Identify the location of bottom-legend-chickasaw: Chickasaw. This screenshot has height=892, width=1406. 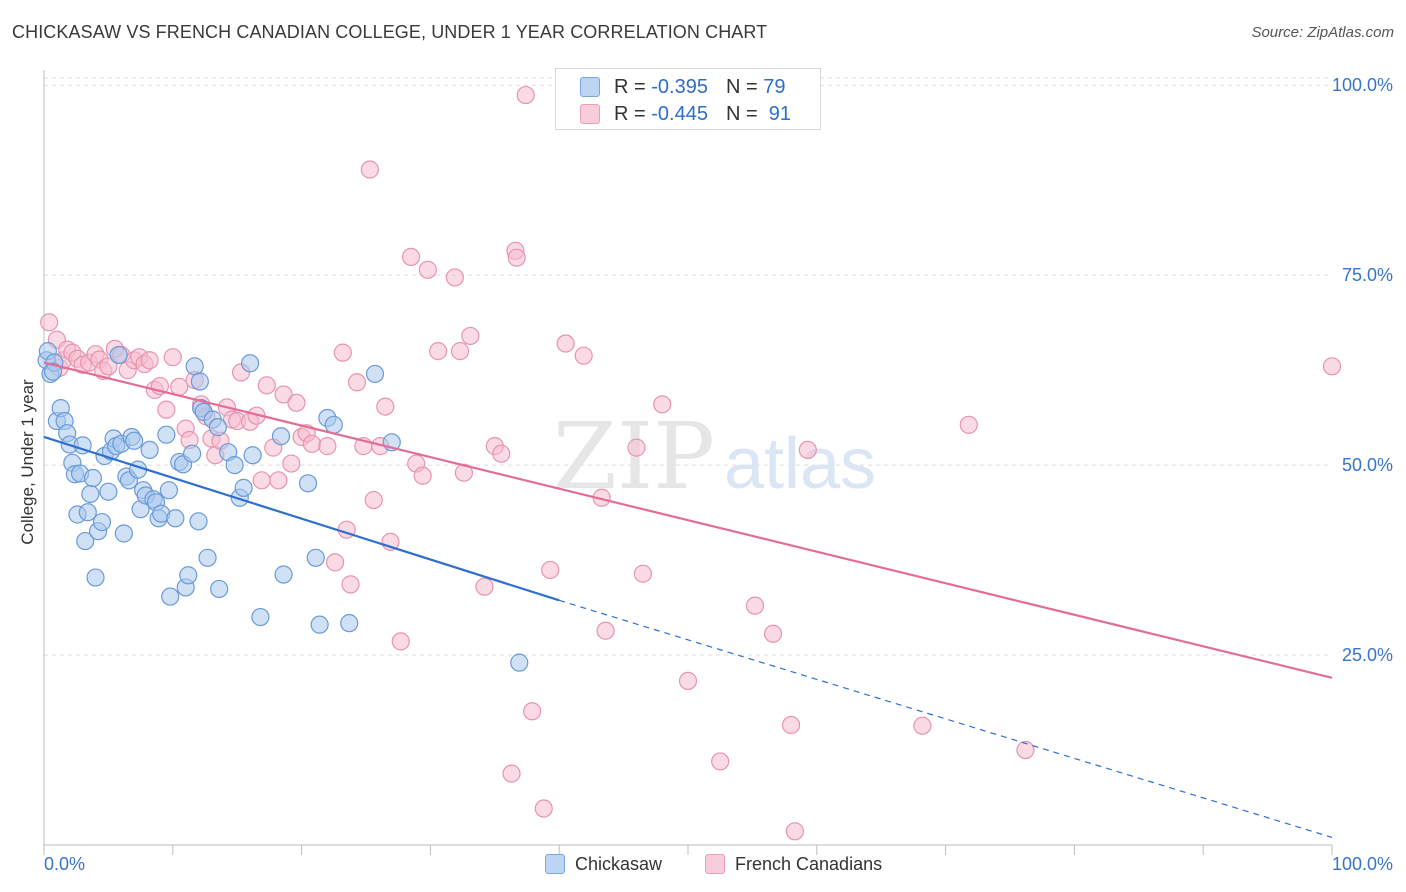
(603, 864).